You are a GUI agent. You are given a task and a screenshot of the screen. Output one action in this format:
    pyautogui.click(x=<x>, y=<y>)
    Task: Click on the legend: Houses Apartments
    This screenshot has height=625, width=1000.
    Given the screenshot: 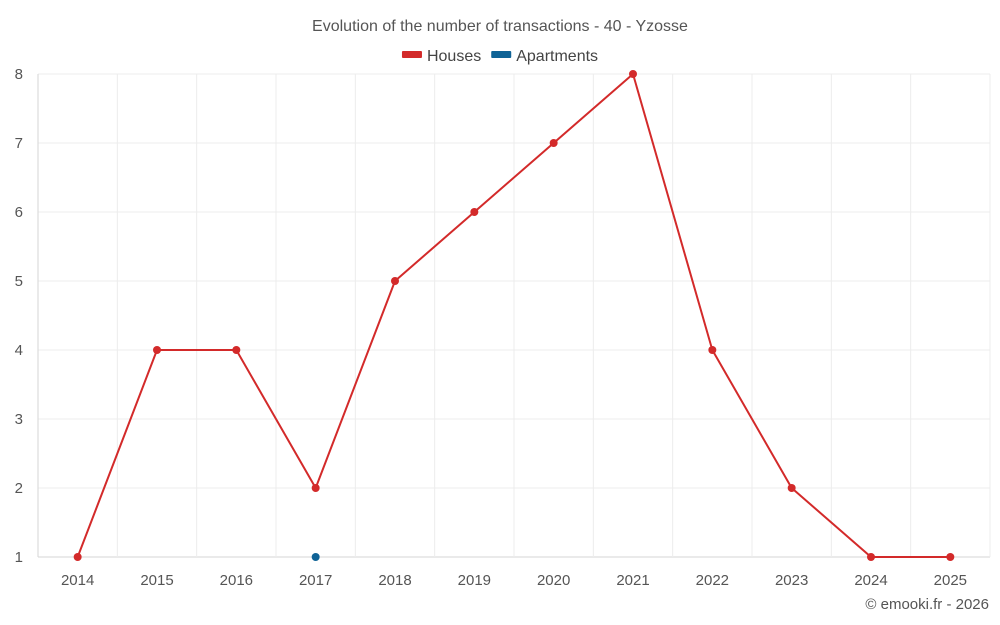 What is the action you would take?
    pyautogui.click(x=499, y=56)
    